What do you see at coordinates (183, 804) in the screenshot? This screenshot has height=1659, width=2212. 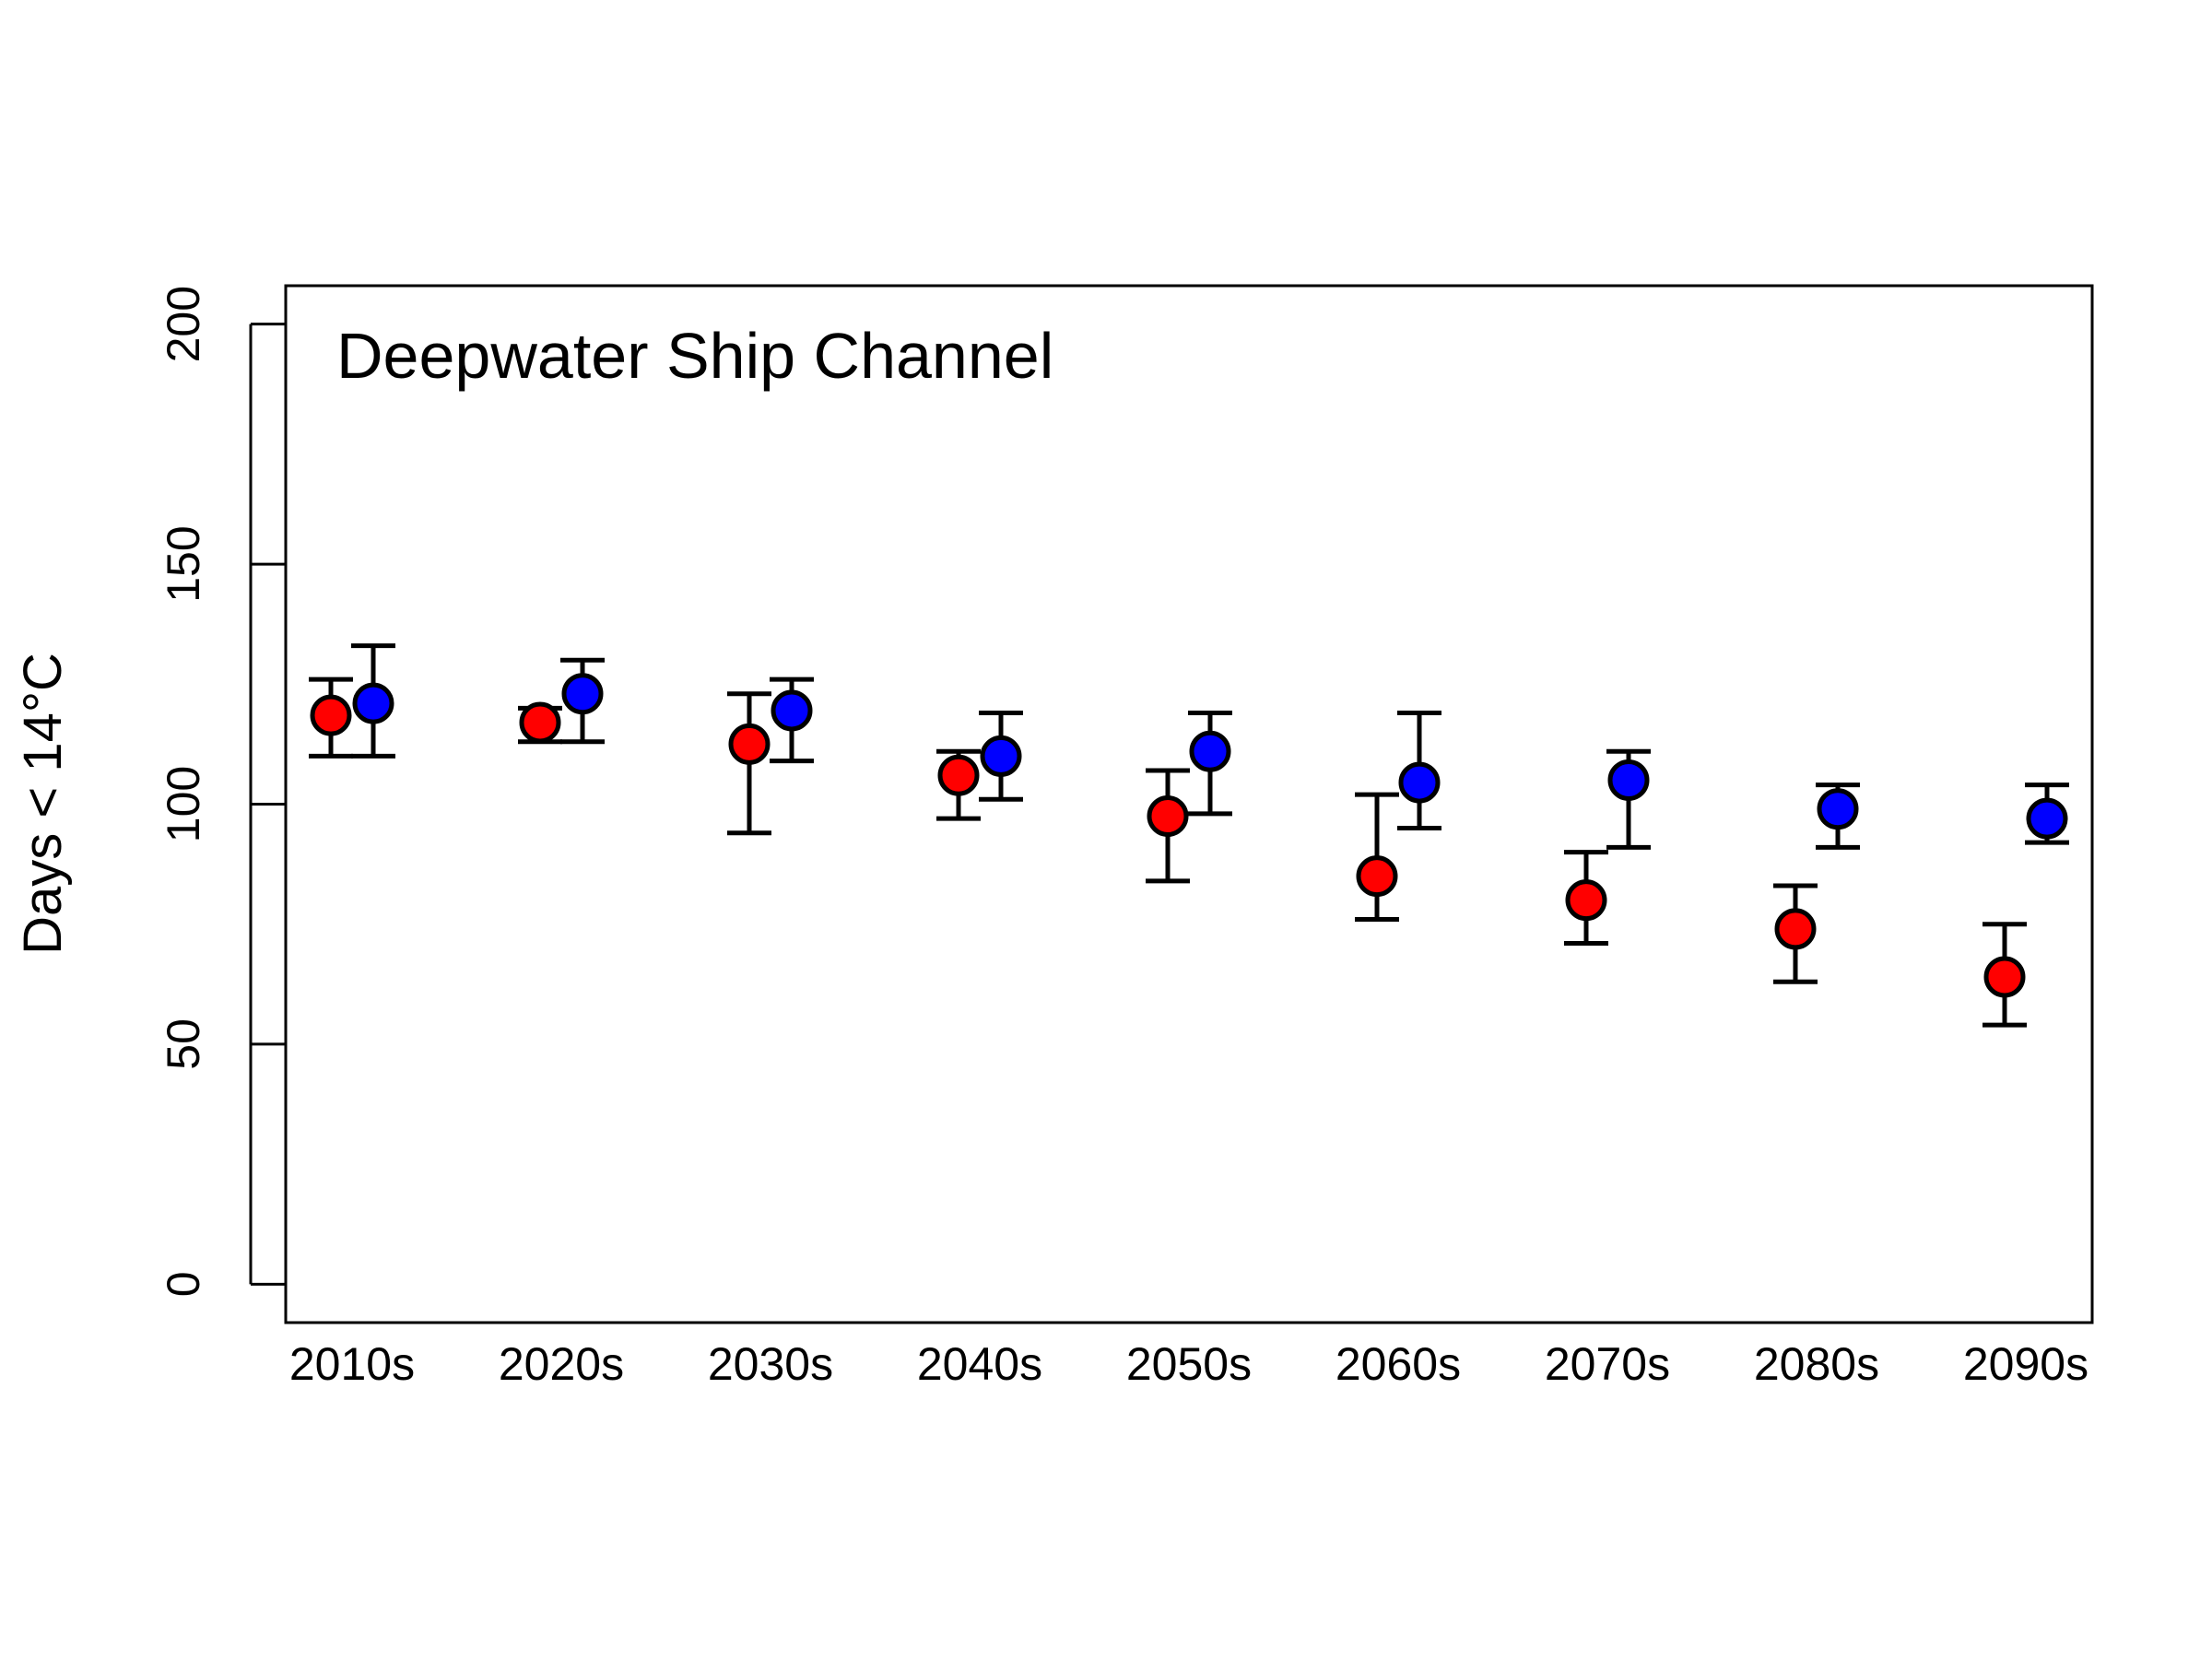 I see `y-tick-label: 100` at bounding box center [183, 804].